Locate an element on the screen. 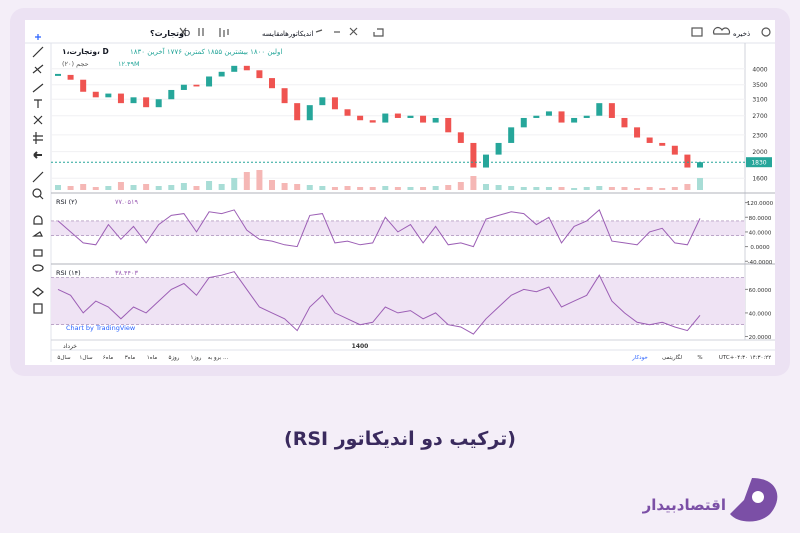 This screenshot has width=800, height=537. time-label: خرداد is located at coordinates (70, 346).